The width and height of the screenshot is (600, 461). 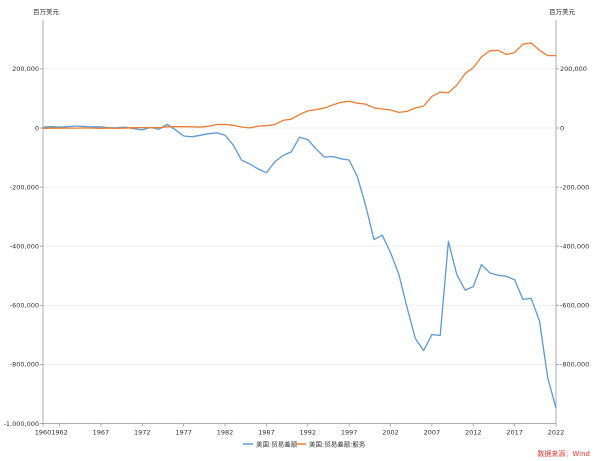 I want to click on x-tick-label-8: 1997, so click(x=349, y=433).